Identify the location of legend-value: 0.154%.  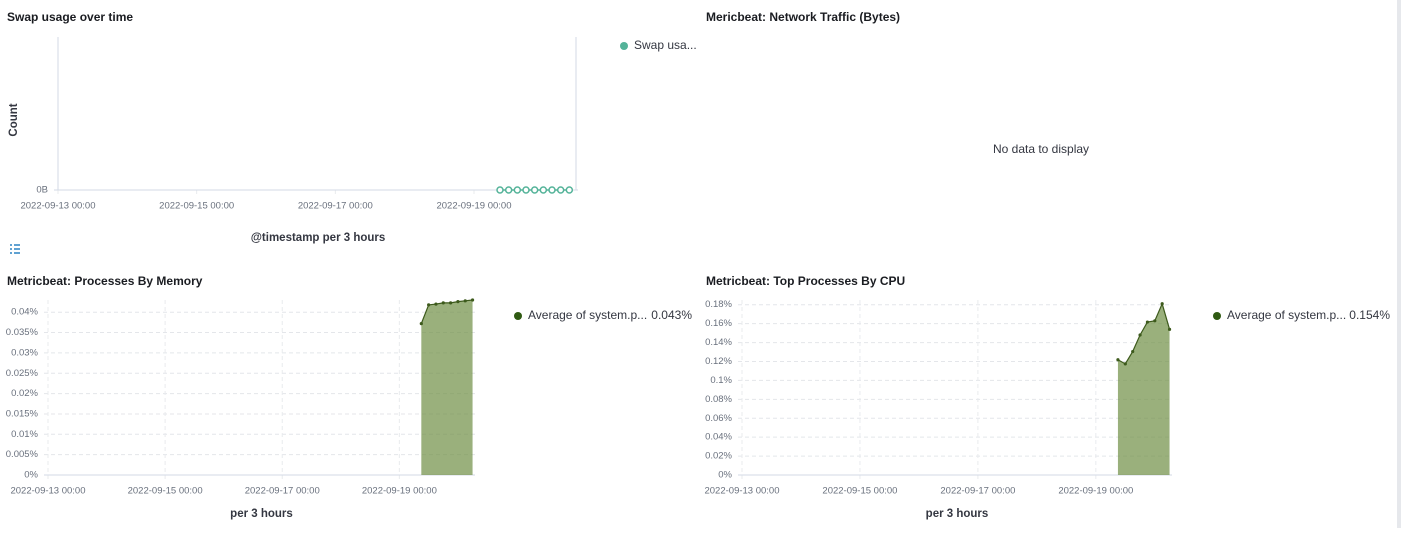
(1369, 315).